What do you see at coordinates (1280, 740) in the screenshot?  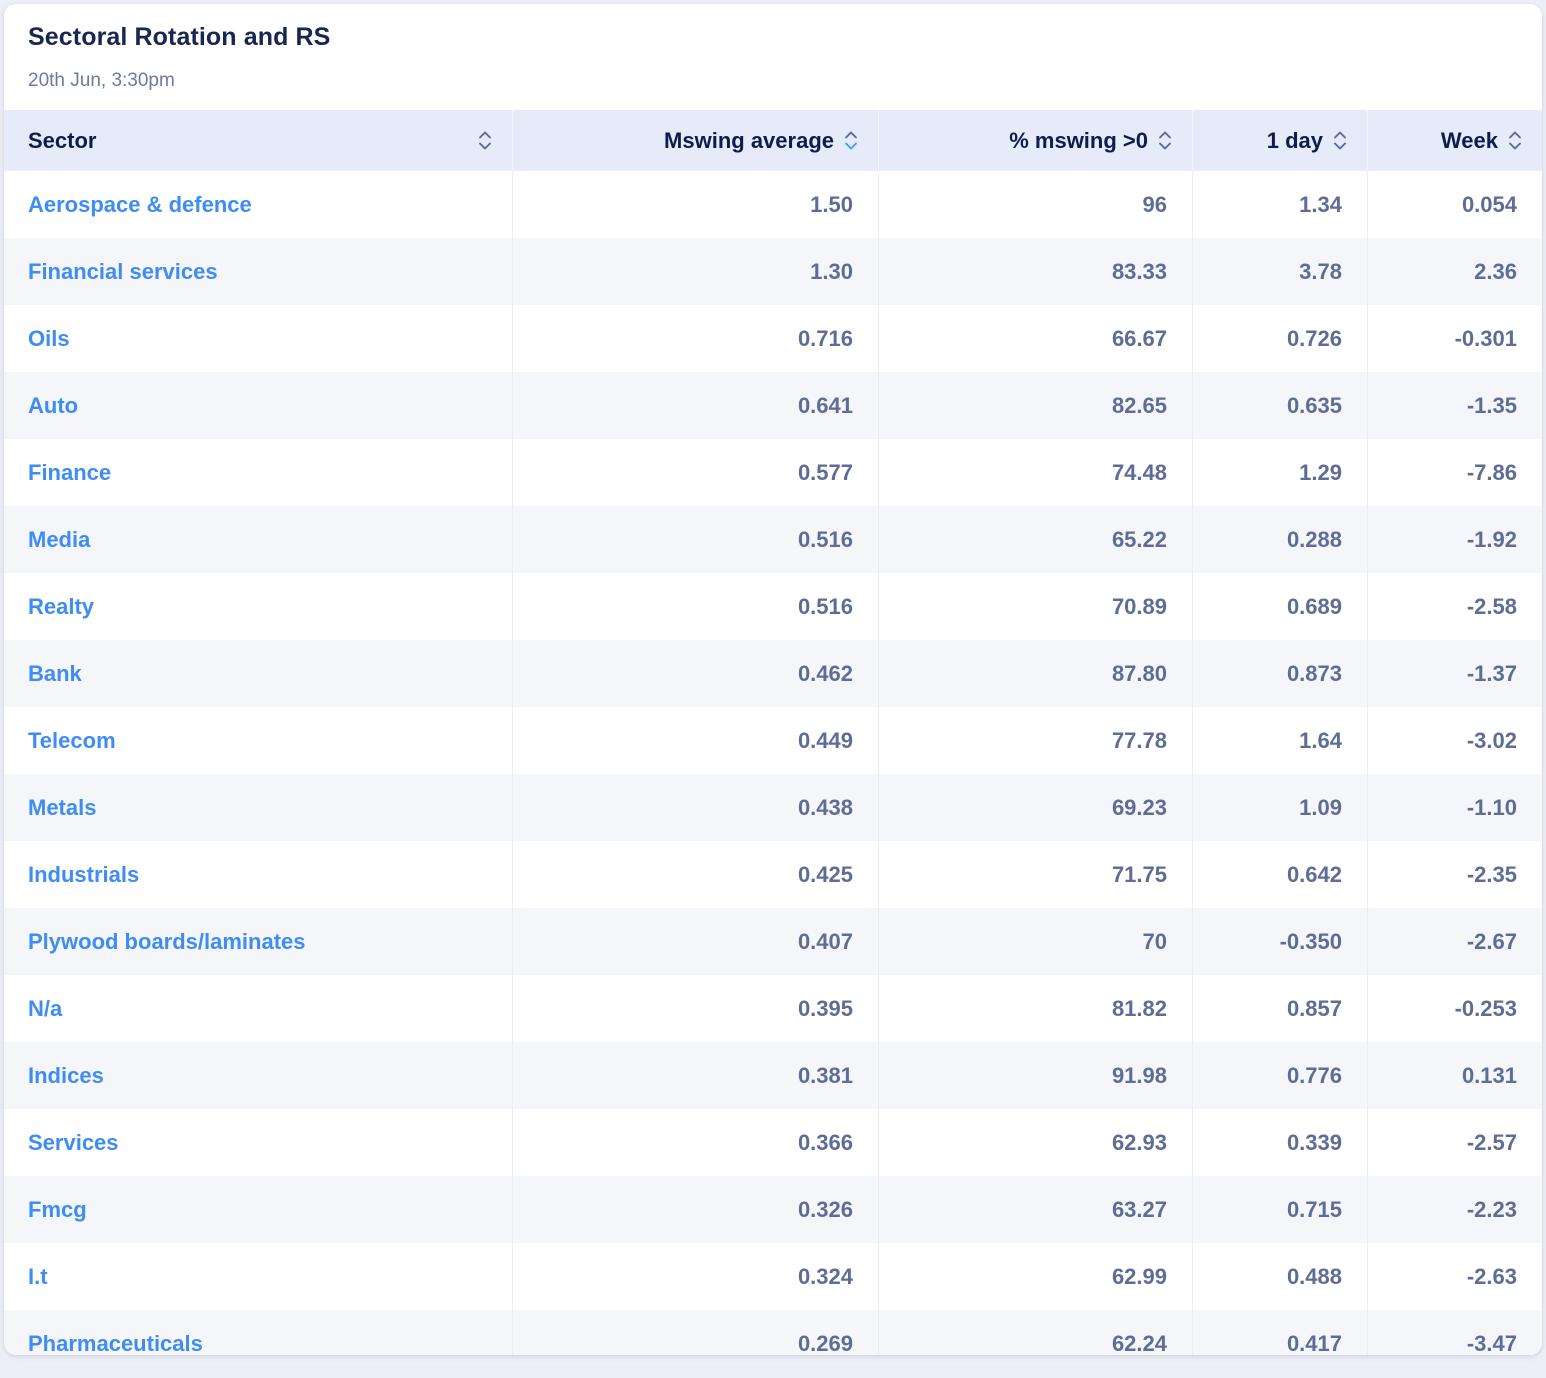 I see `value-cell: 1.64` at bounding box center [1280, 740].